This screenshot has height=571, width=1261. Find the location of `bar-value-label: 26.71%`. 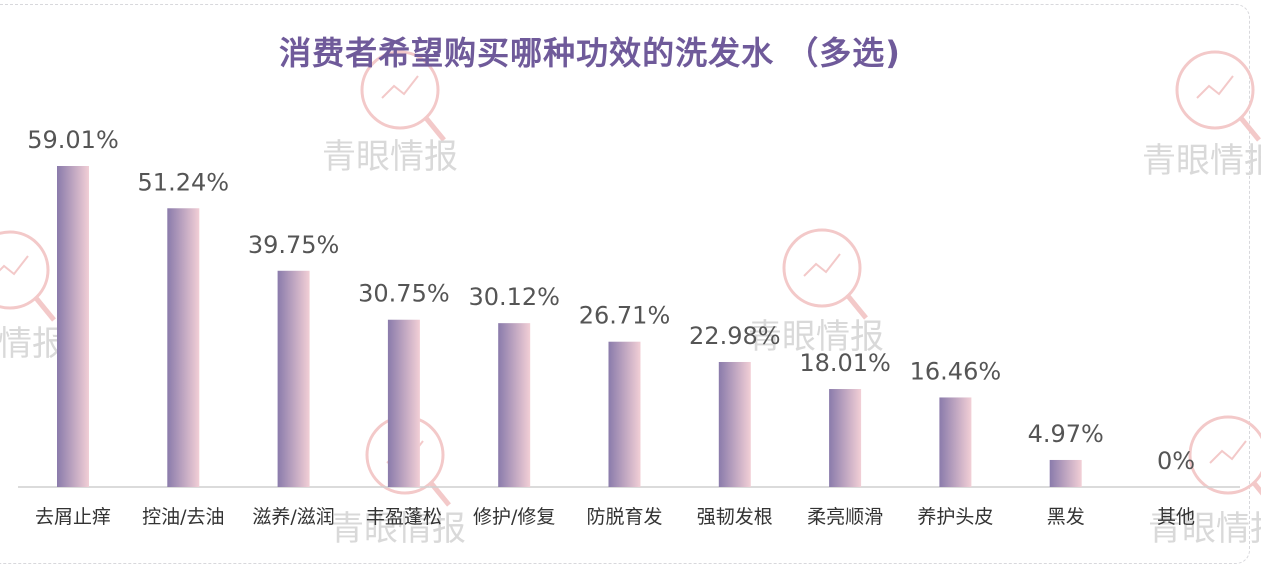

bar-value-label: 26.71% is located at coordinates (625, 316).